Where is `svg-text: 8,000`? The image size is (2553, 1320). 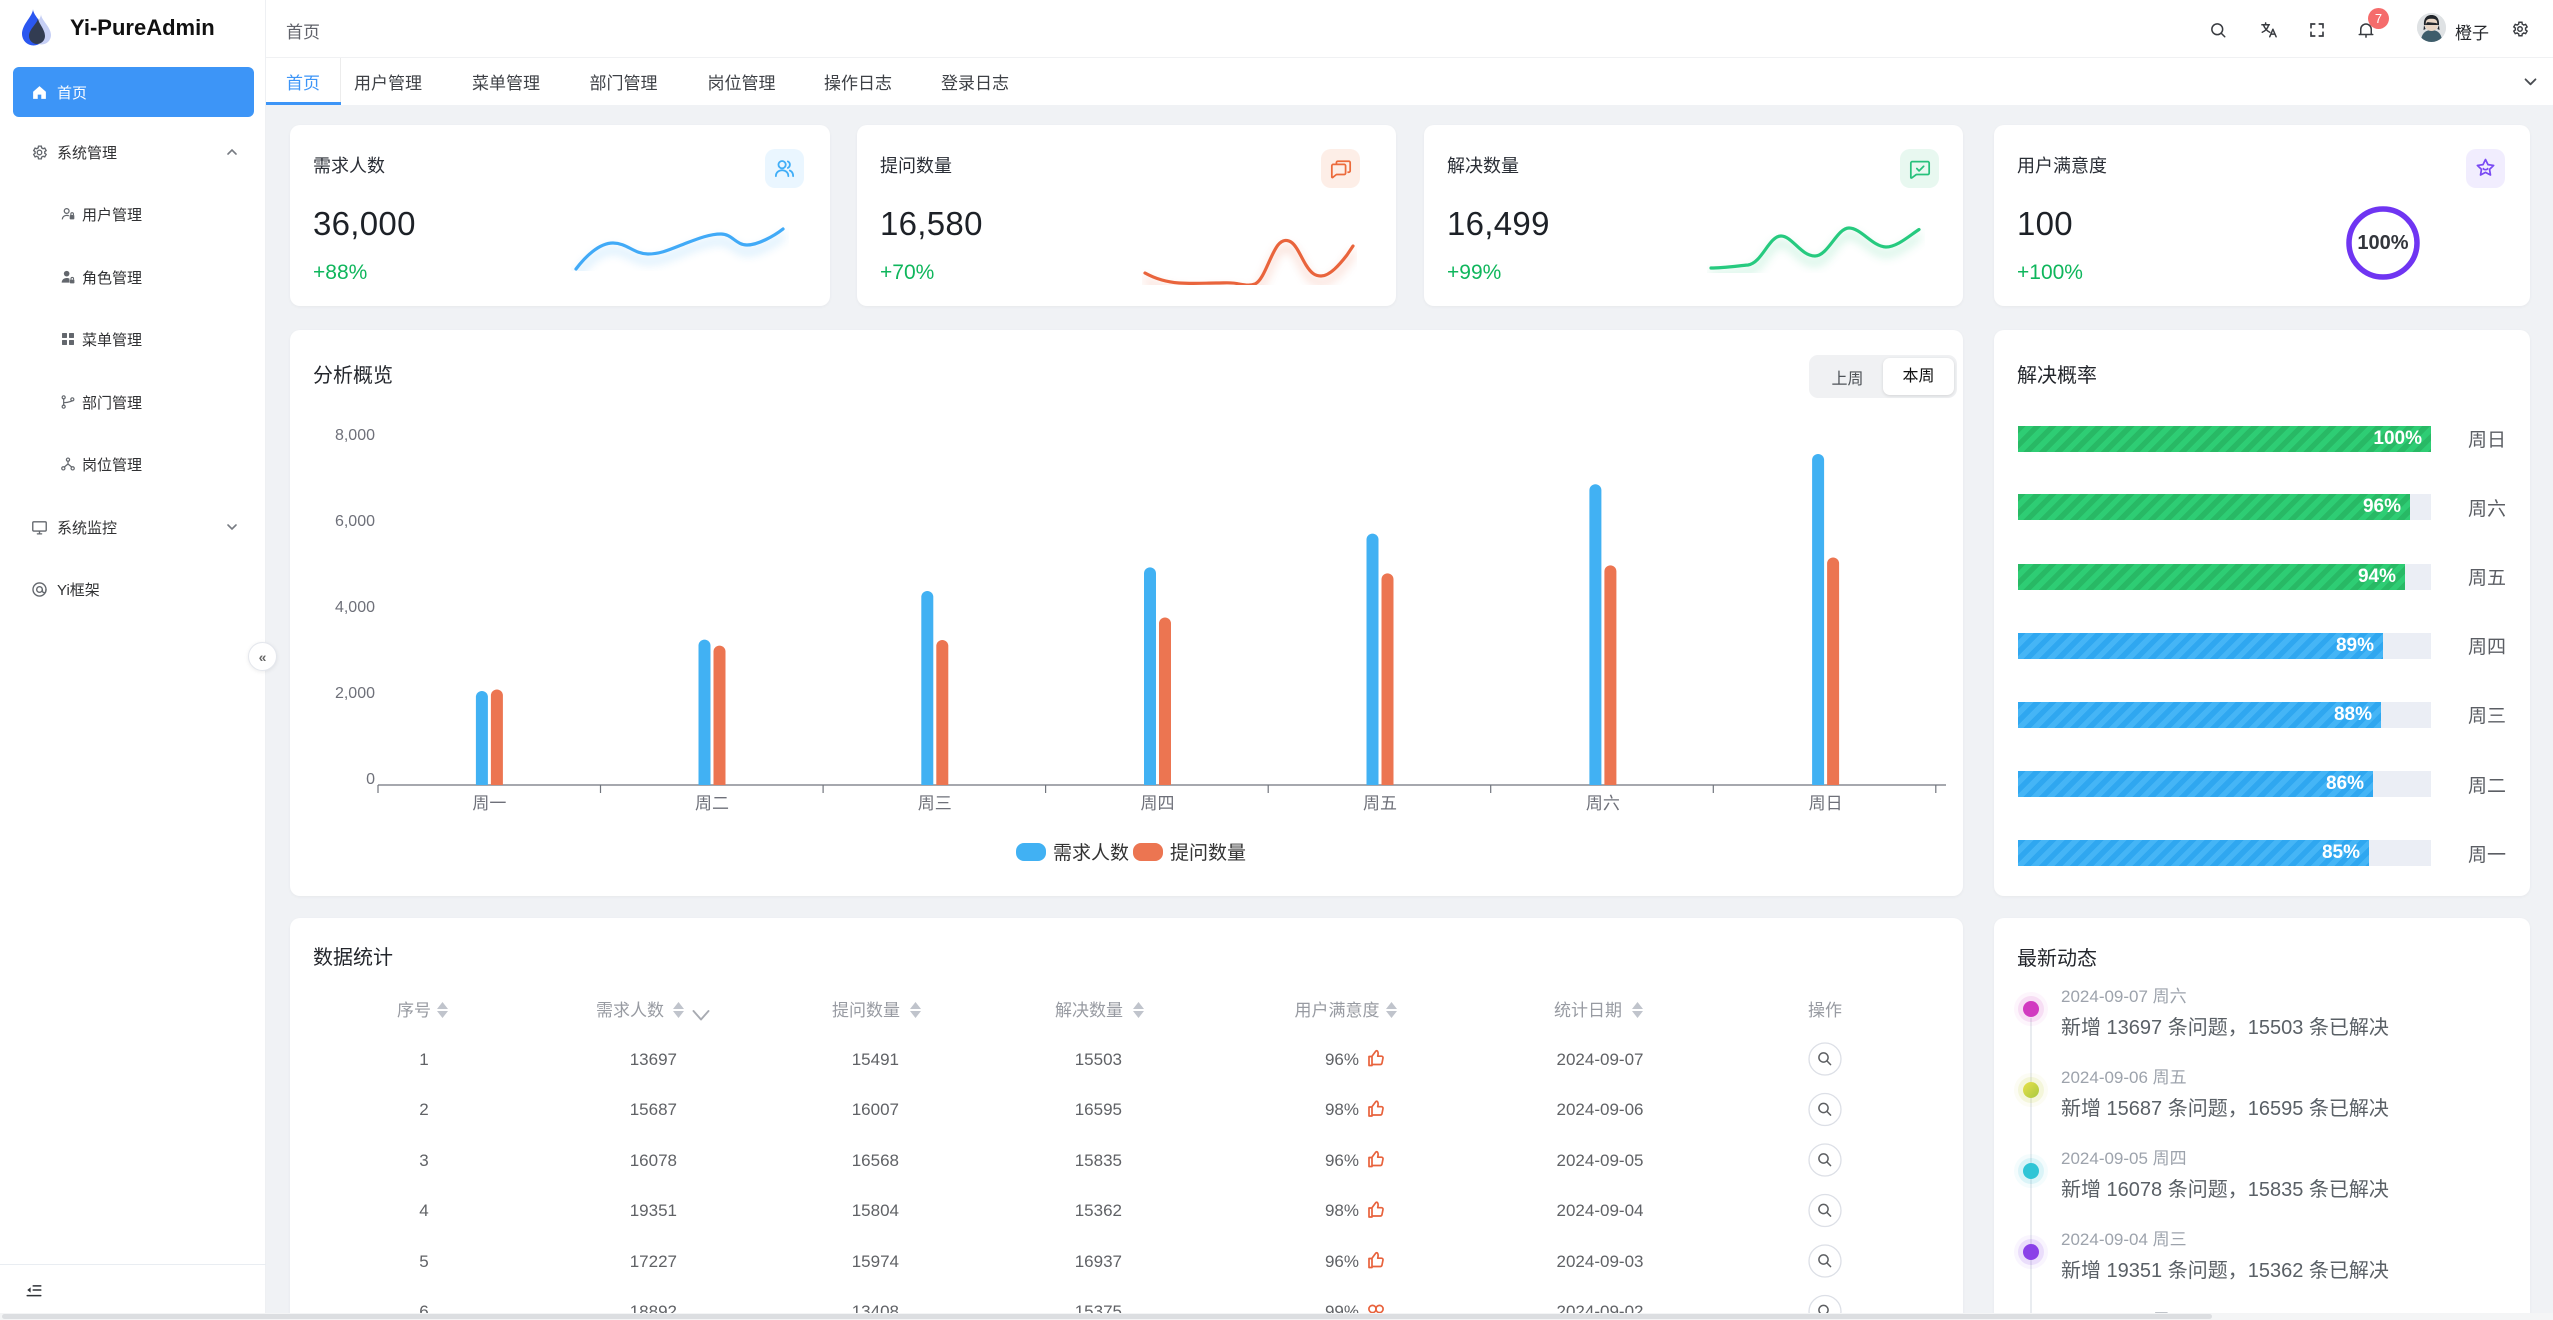
svg-text: 8,000 is located at coordinates (355, 435).